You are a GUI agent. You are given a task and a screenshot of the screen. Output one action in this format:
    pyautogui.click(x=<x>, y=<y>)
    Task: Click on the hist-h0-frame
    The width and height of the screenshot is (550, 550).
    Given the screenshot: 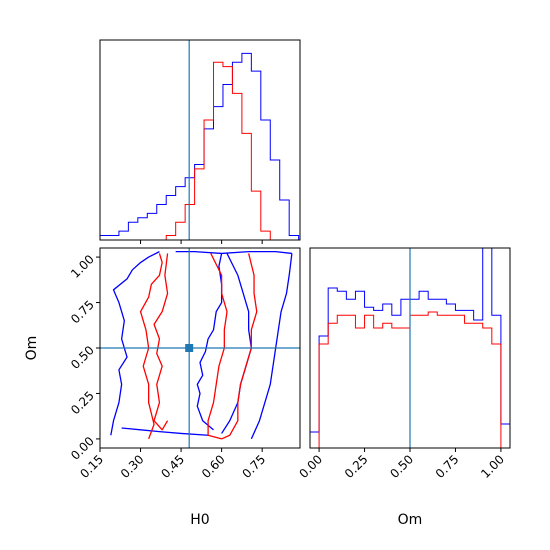 What is the action you would take?
    pyautogui.click(x=200, y=140)
    